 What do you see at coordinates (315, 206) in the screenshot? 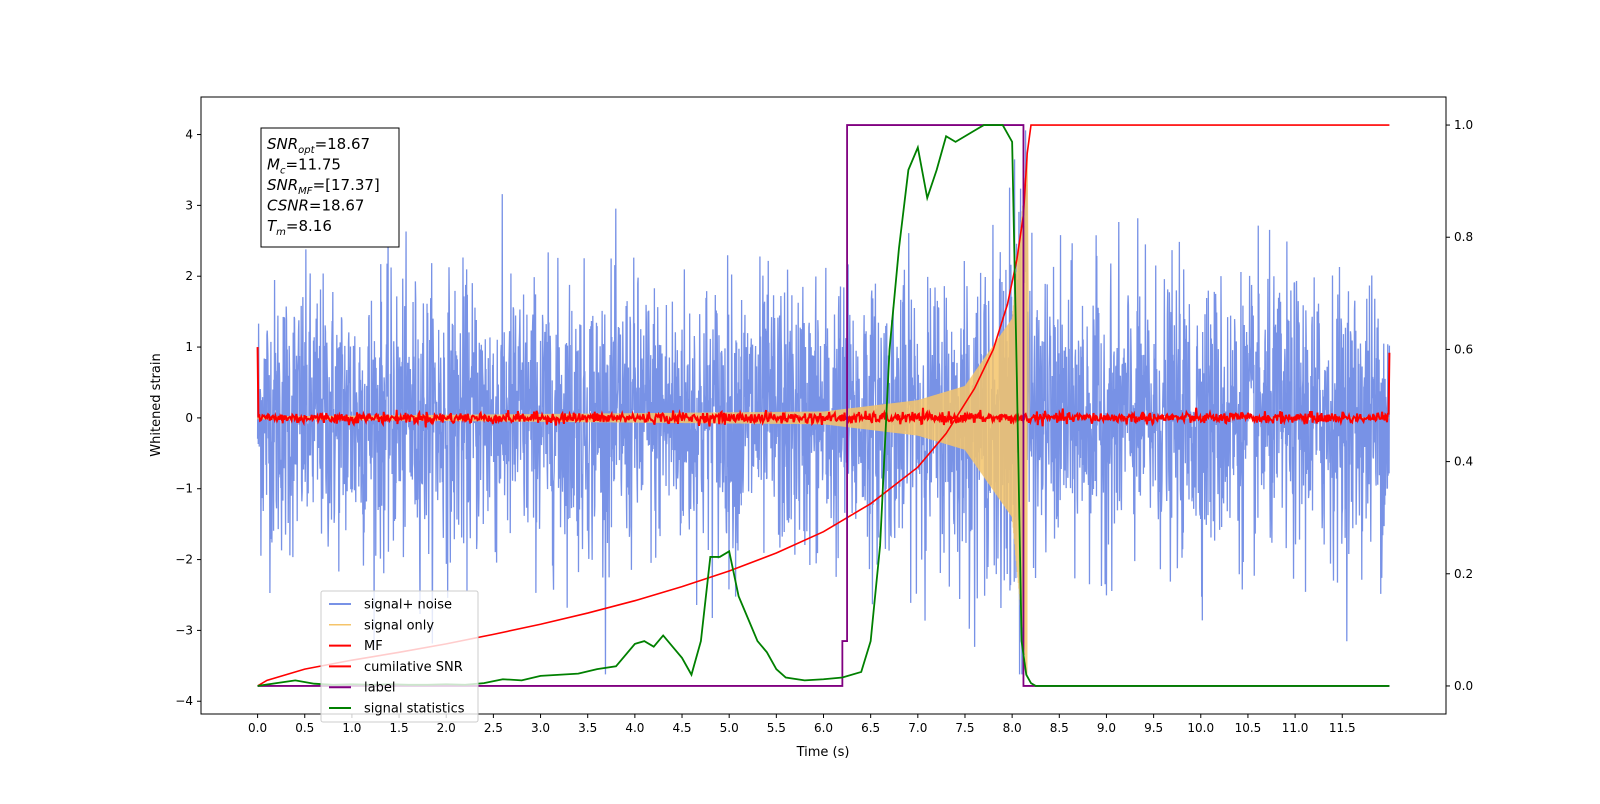
I see `info-box-line: CSNR=18.67` at bounding box center [315, 206].